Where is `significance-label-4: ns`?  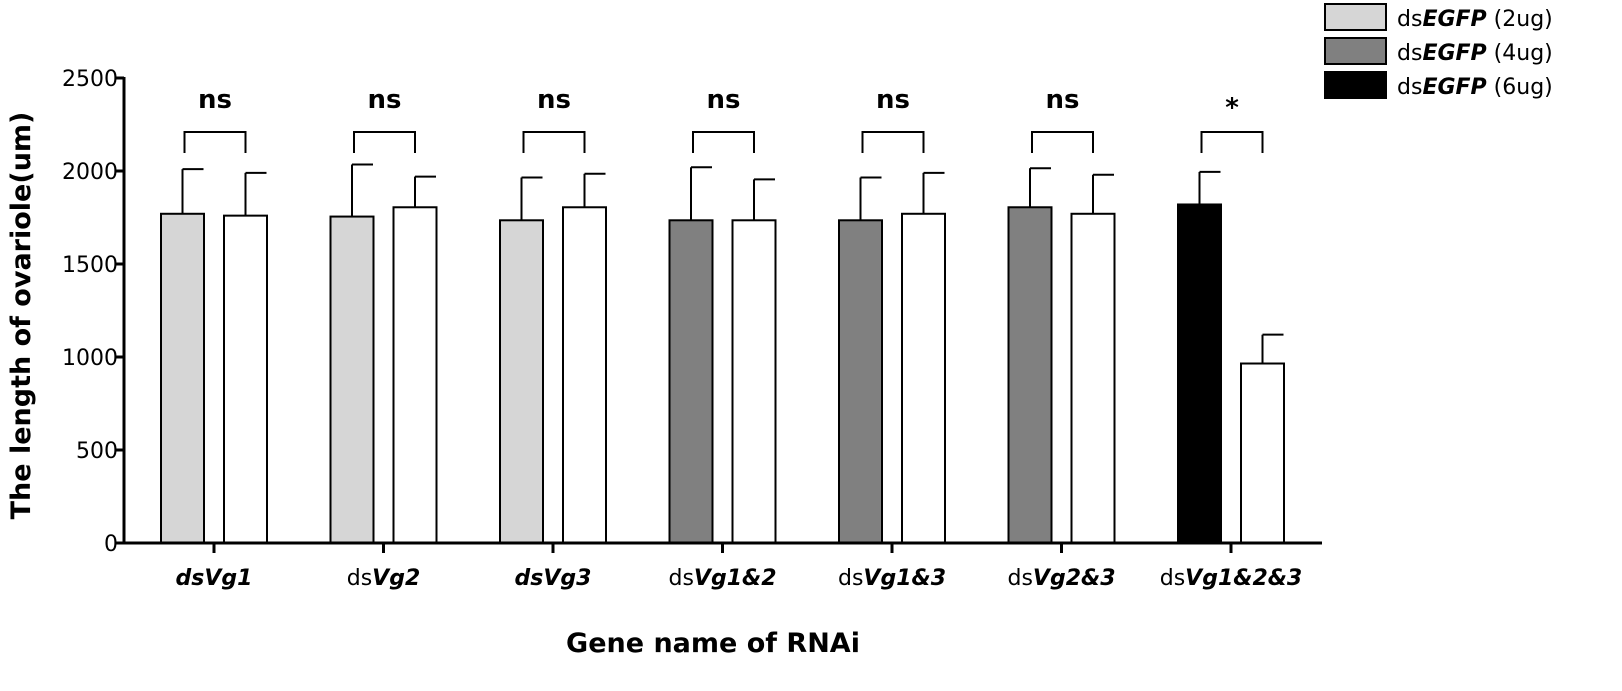 significance-label-4: ns is located at coordinates (893, 100).